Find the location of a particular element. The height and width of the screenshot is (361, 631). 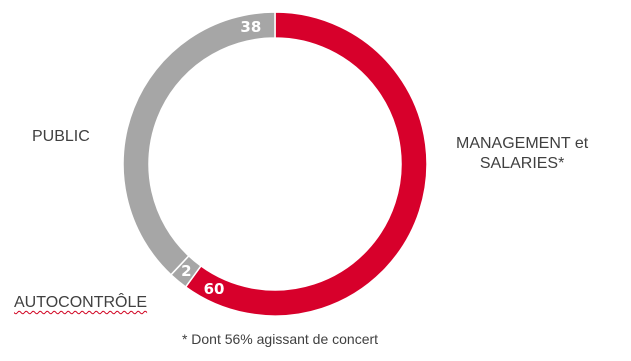

label-management: MANAGEMENT et SALARIES* is located at coordinates (522, 154).